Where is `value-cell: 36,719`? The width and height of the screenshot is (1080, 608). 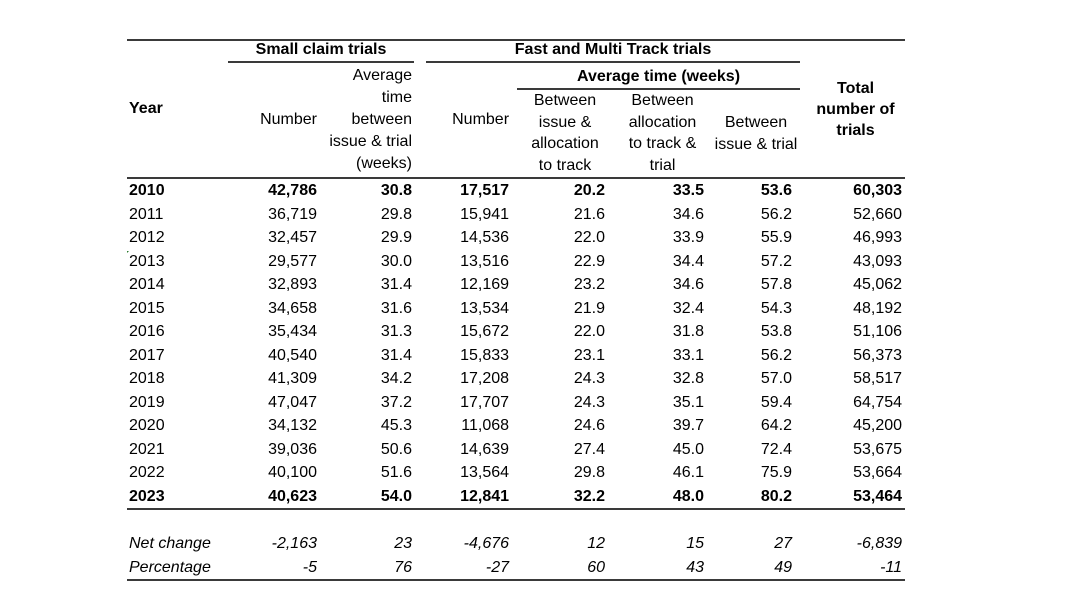 value-cell: 36,719 is located at coordinates (292, 214).